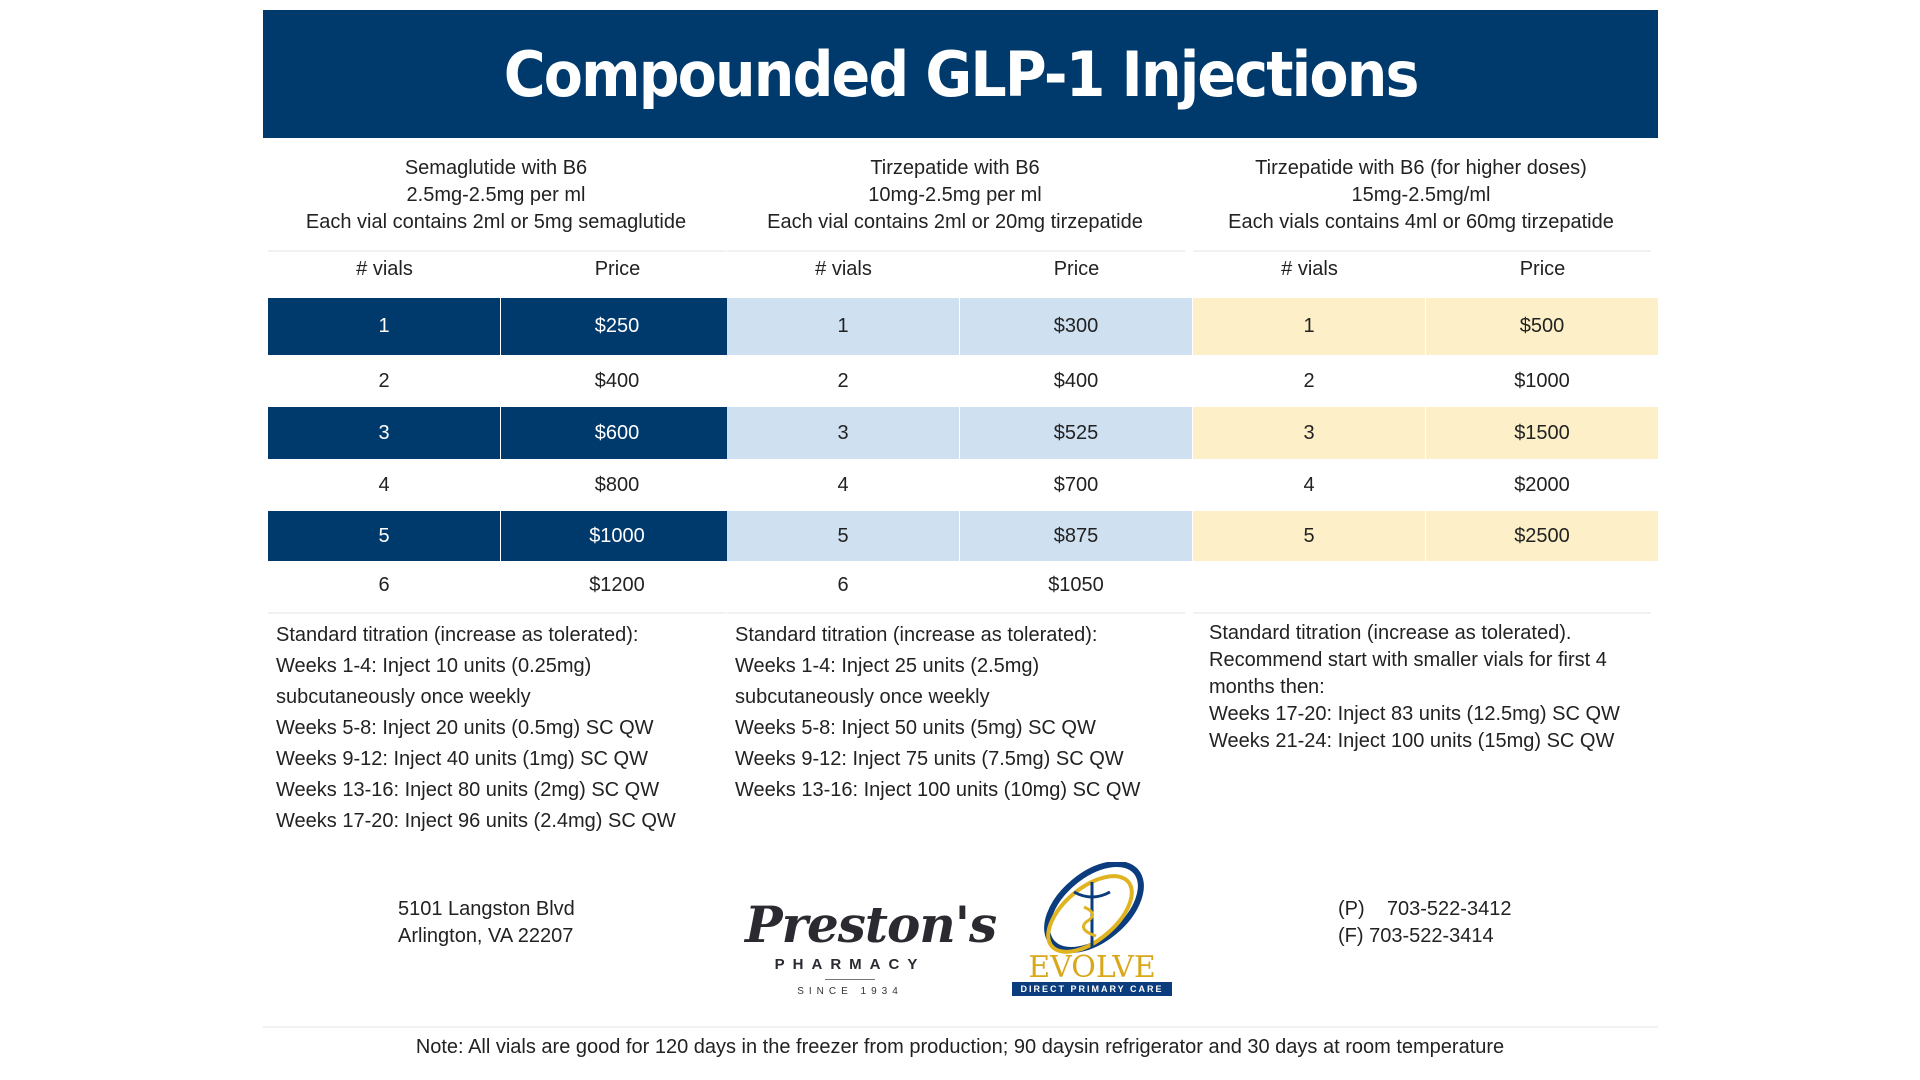 The height and width of the screenshot is (1080, 1920). Describe the element at coordinates (434, 666) in the screenshot. I see `titration-line: Weeks 1-4: Inject 10 units (0.25mg)` at that location.